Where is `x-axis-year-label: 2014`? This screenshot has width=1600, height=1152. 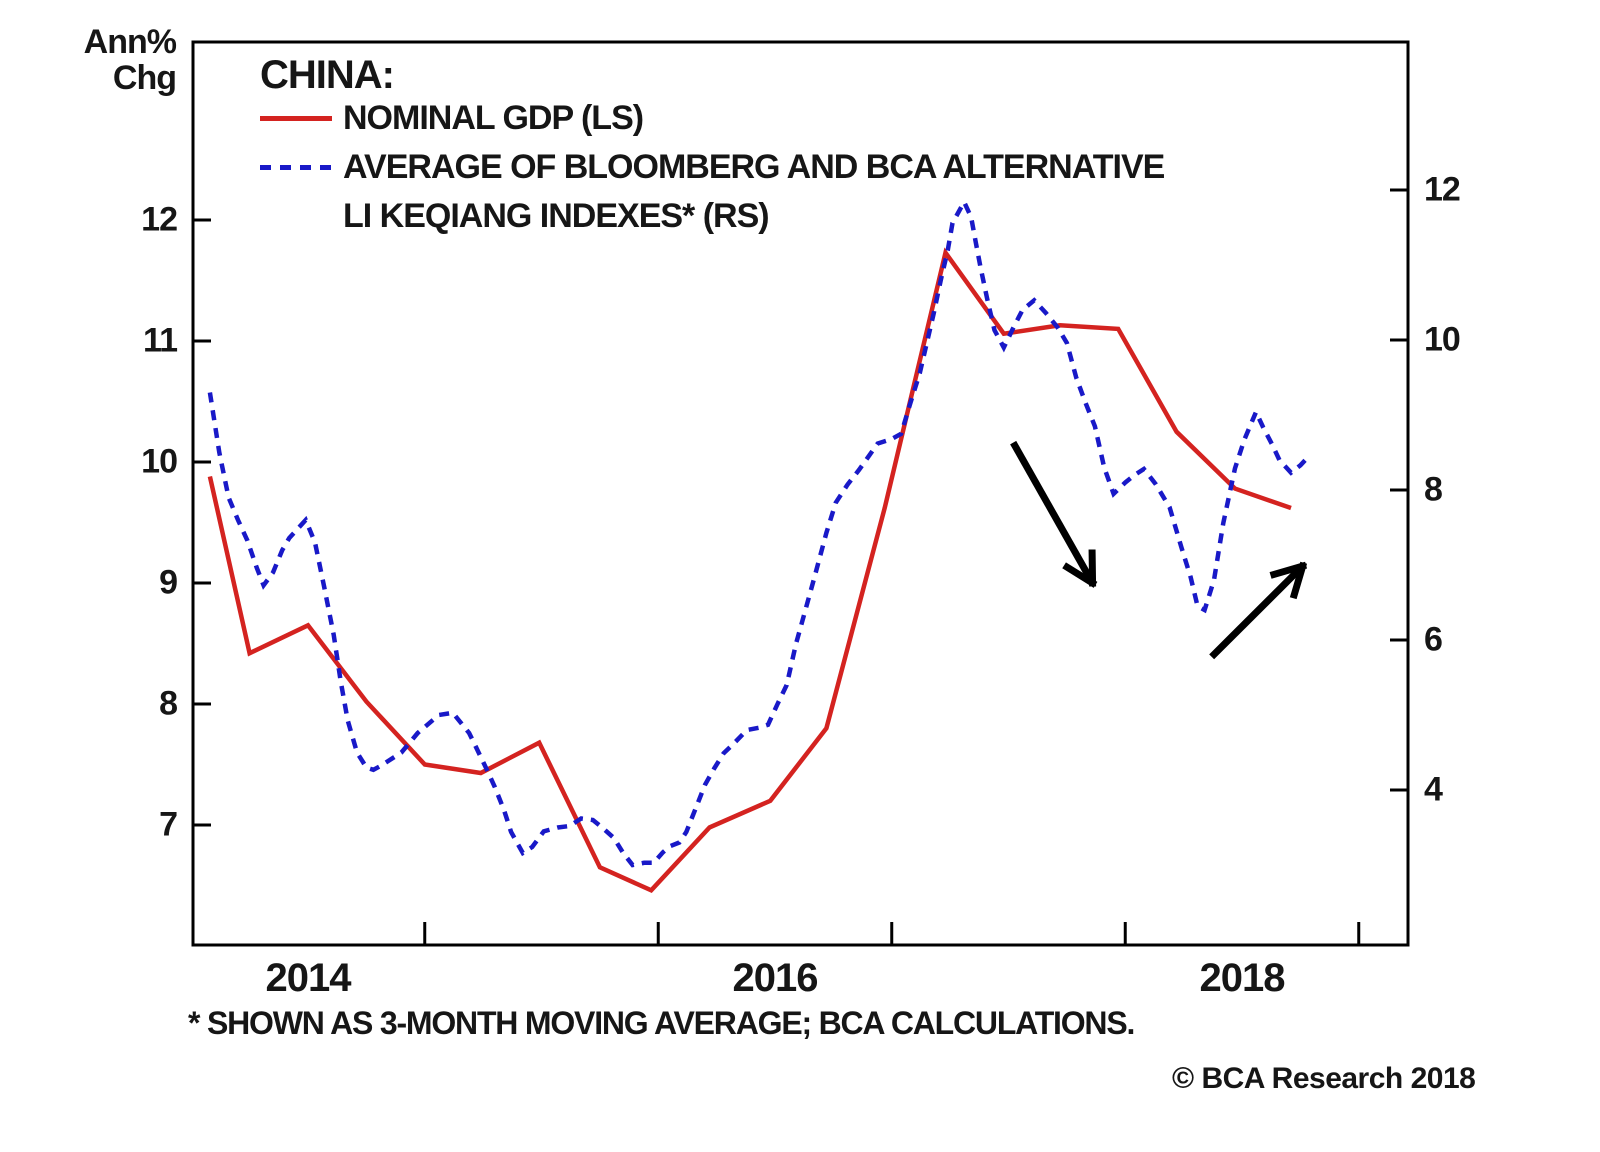
x-axis-year-label: 2014 is located at coordinates (308, 978).